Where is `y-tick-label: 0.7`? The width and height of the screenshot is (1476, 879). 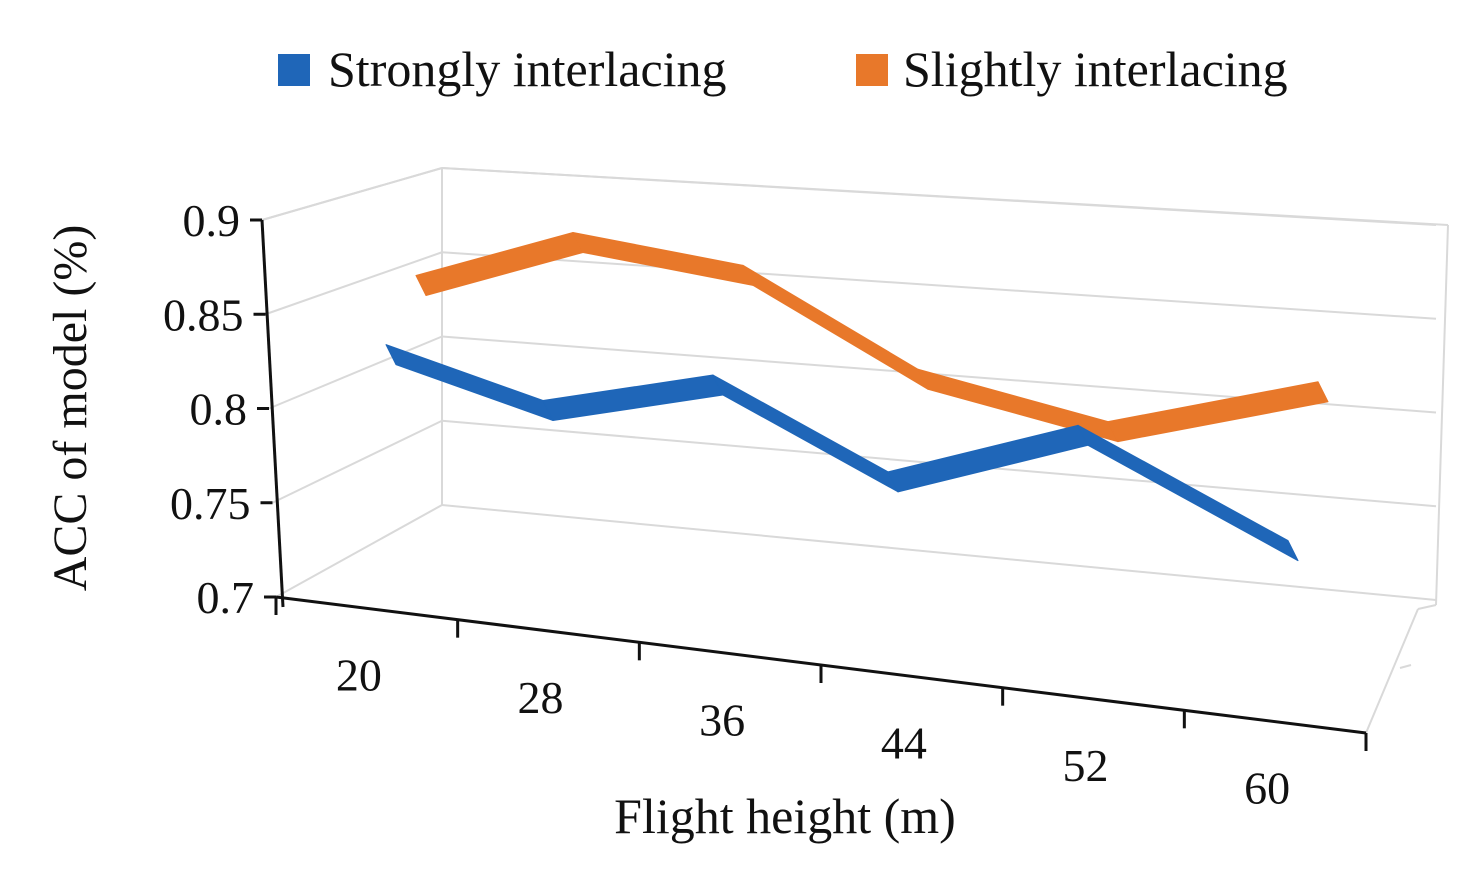 y-tick-label: 0.7 is located at coordinates (226, 597).